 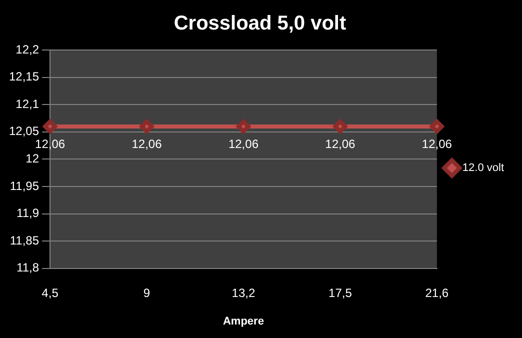 I want to click on y-tick-label: 12,15, so click(x=24, y=77).